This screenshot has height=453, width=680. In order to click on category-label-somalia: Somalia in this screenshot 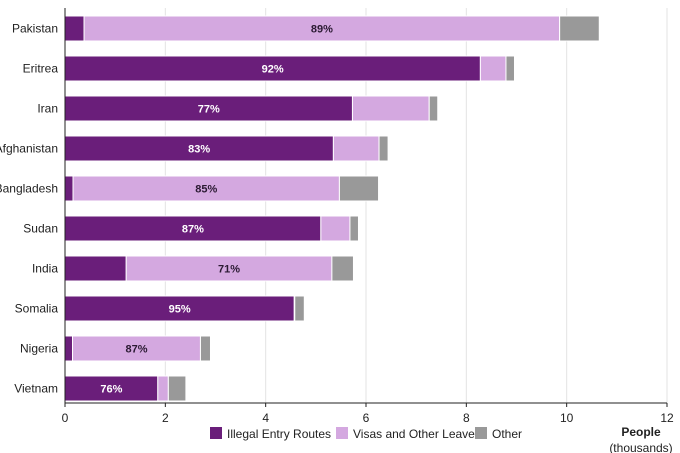, I will do `click(37, 309)`.